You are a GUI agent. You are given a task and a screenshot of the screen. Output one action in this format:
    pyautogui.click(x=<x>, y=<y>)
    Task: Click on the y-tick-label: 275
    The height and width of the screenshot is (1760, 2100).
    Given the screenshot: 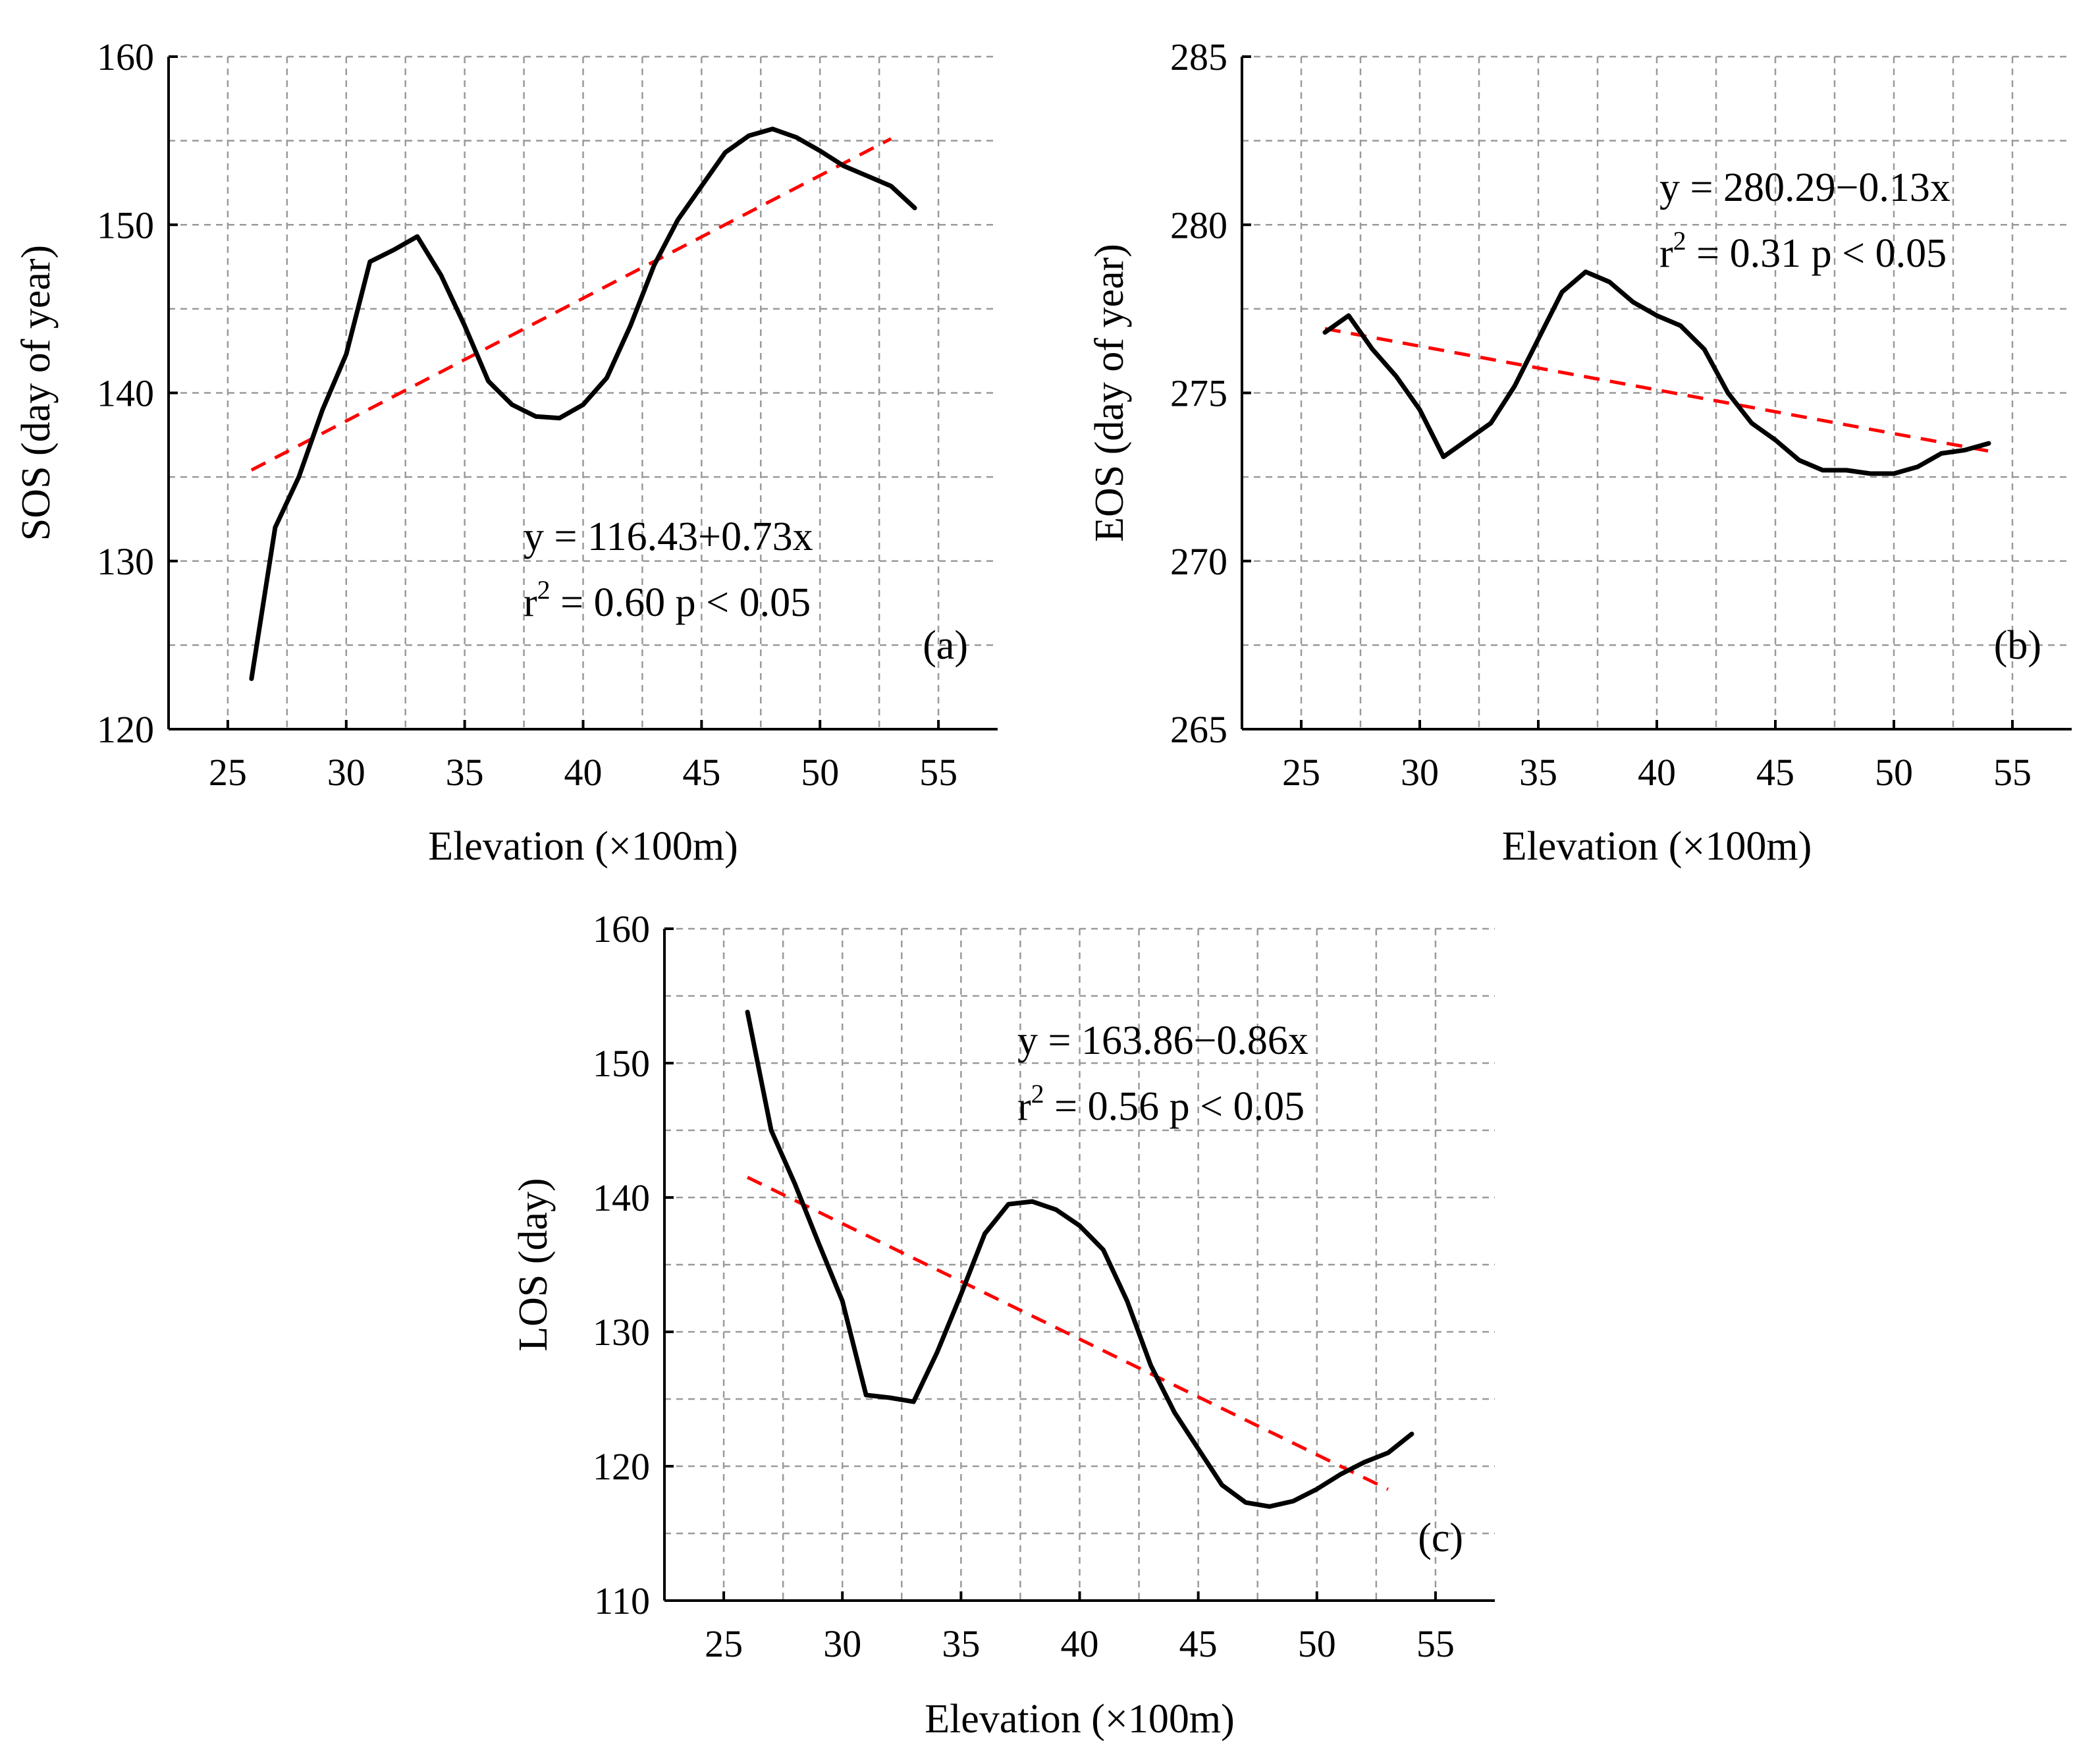 What is the action you would take?
    pyautogui.click(x=1198, y=393)
    